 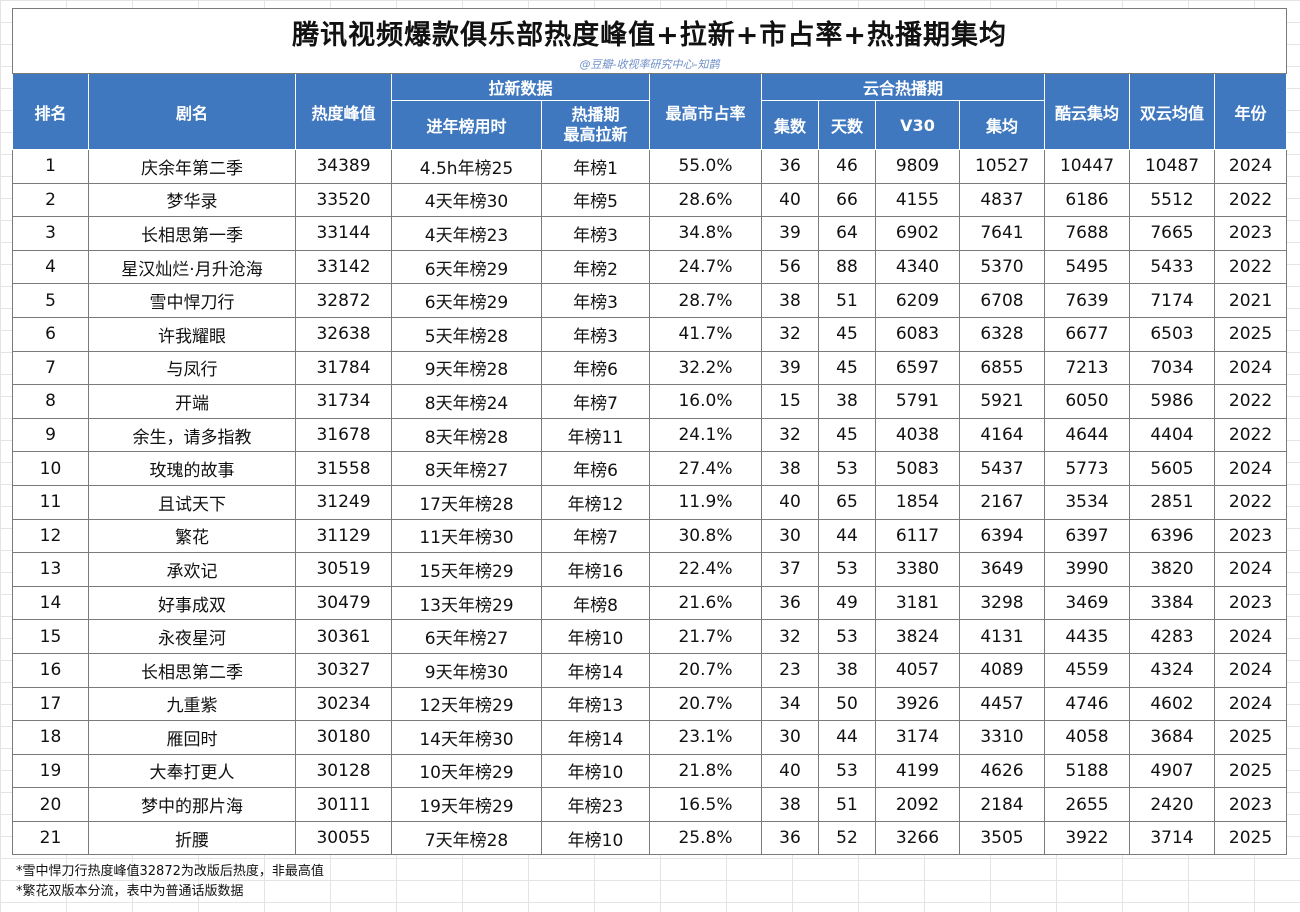 What do you see at coordinates (595, 838) in the screenshot?
I see `table-cell: 年榜10` at bounding box center [595, 838].